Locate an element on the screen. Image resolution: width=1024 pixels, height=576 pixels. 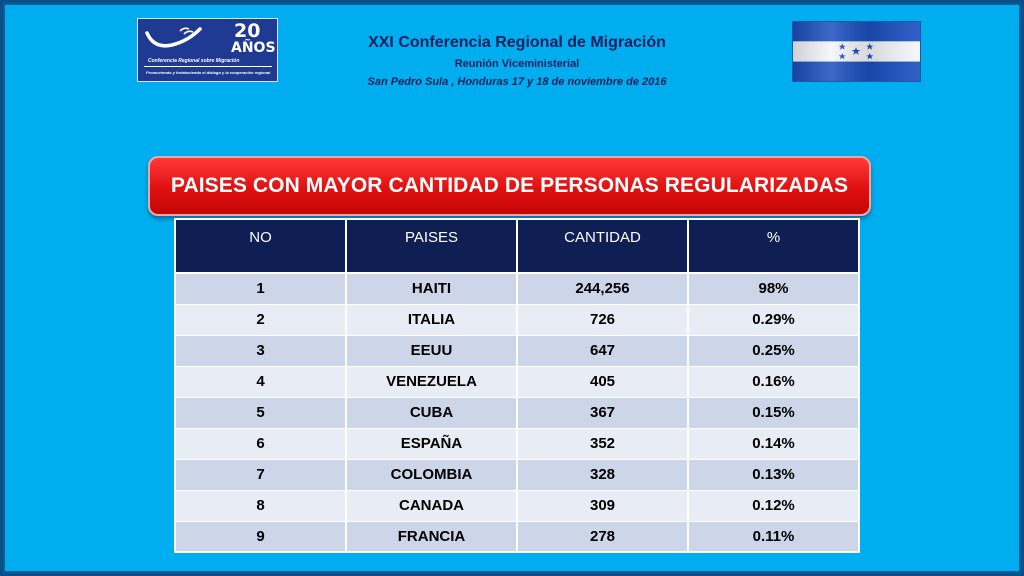
cell-no: 6 is located at coordinates (260, 443).